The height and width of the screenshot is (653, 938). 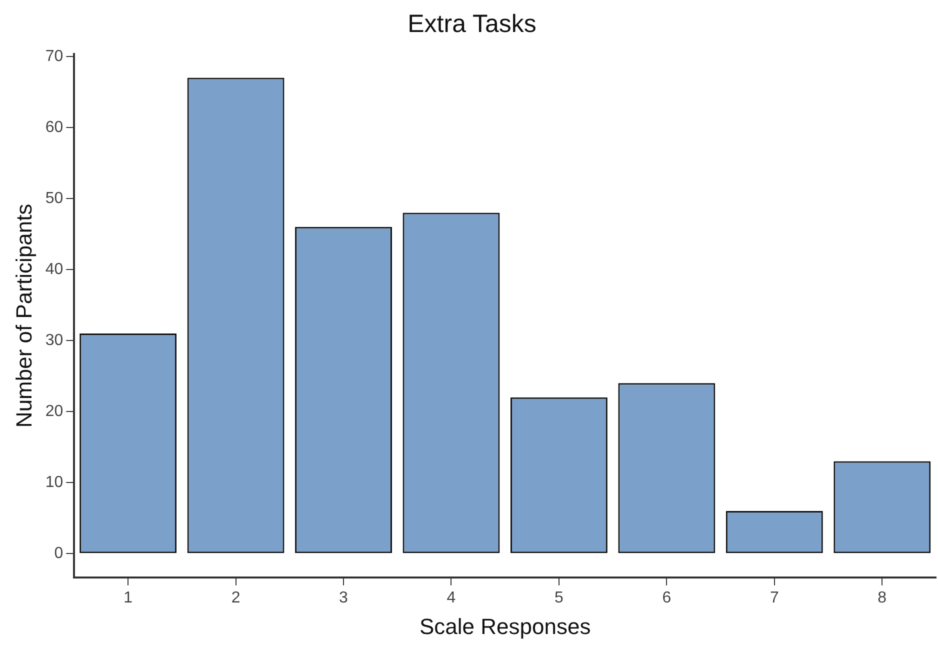 What do you see at coordinates (23, 316) in the screenshot?
I see `y-axis-title: Number of Participants` at bounding box center [23, 316].